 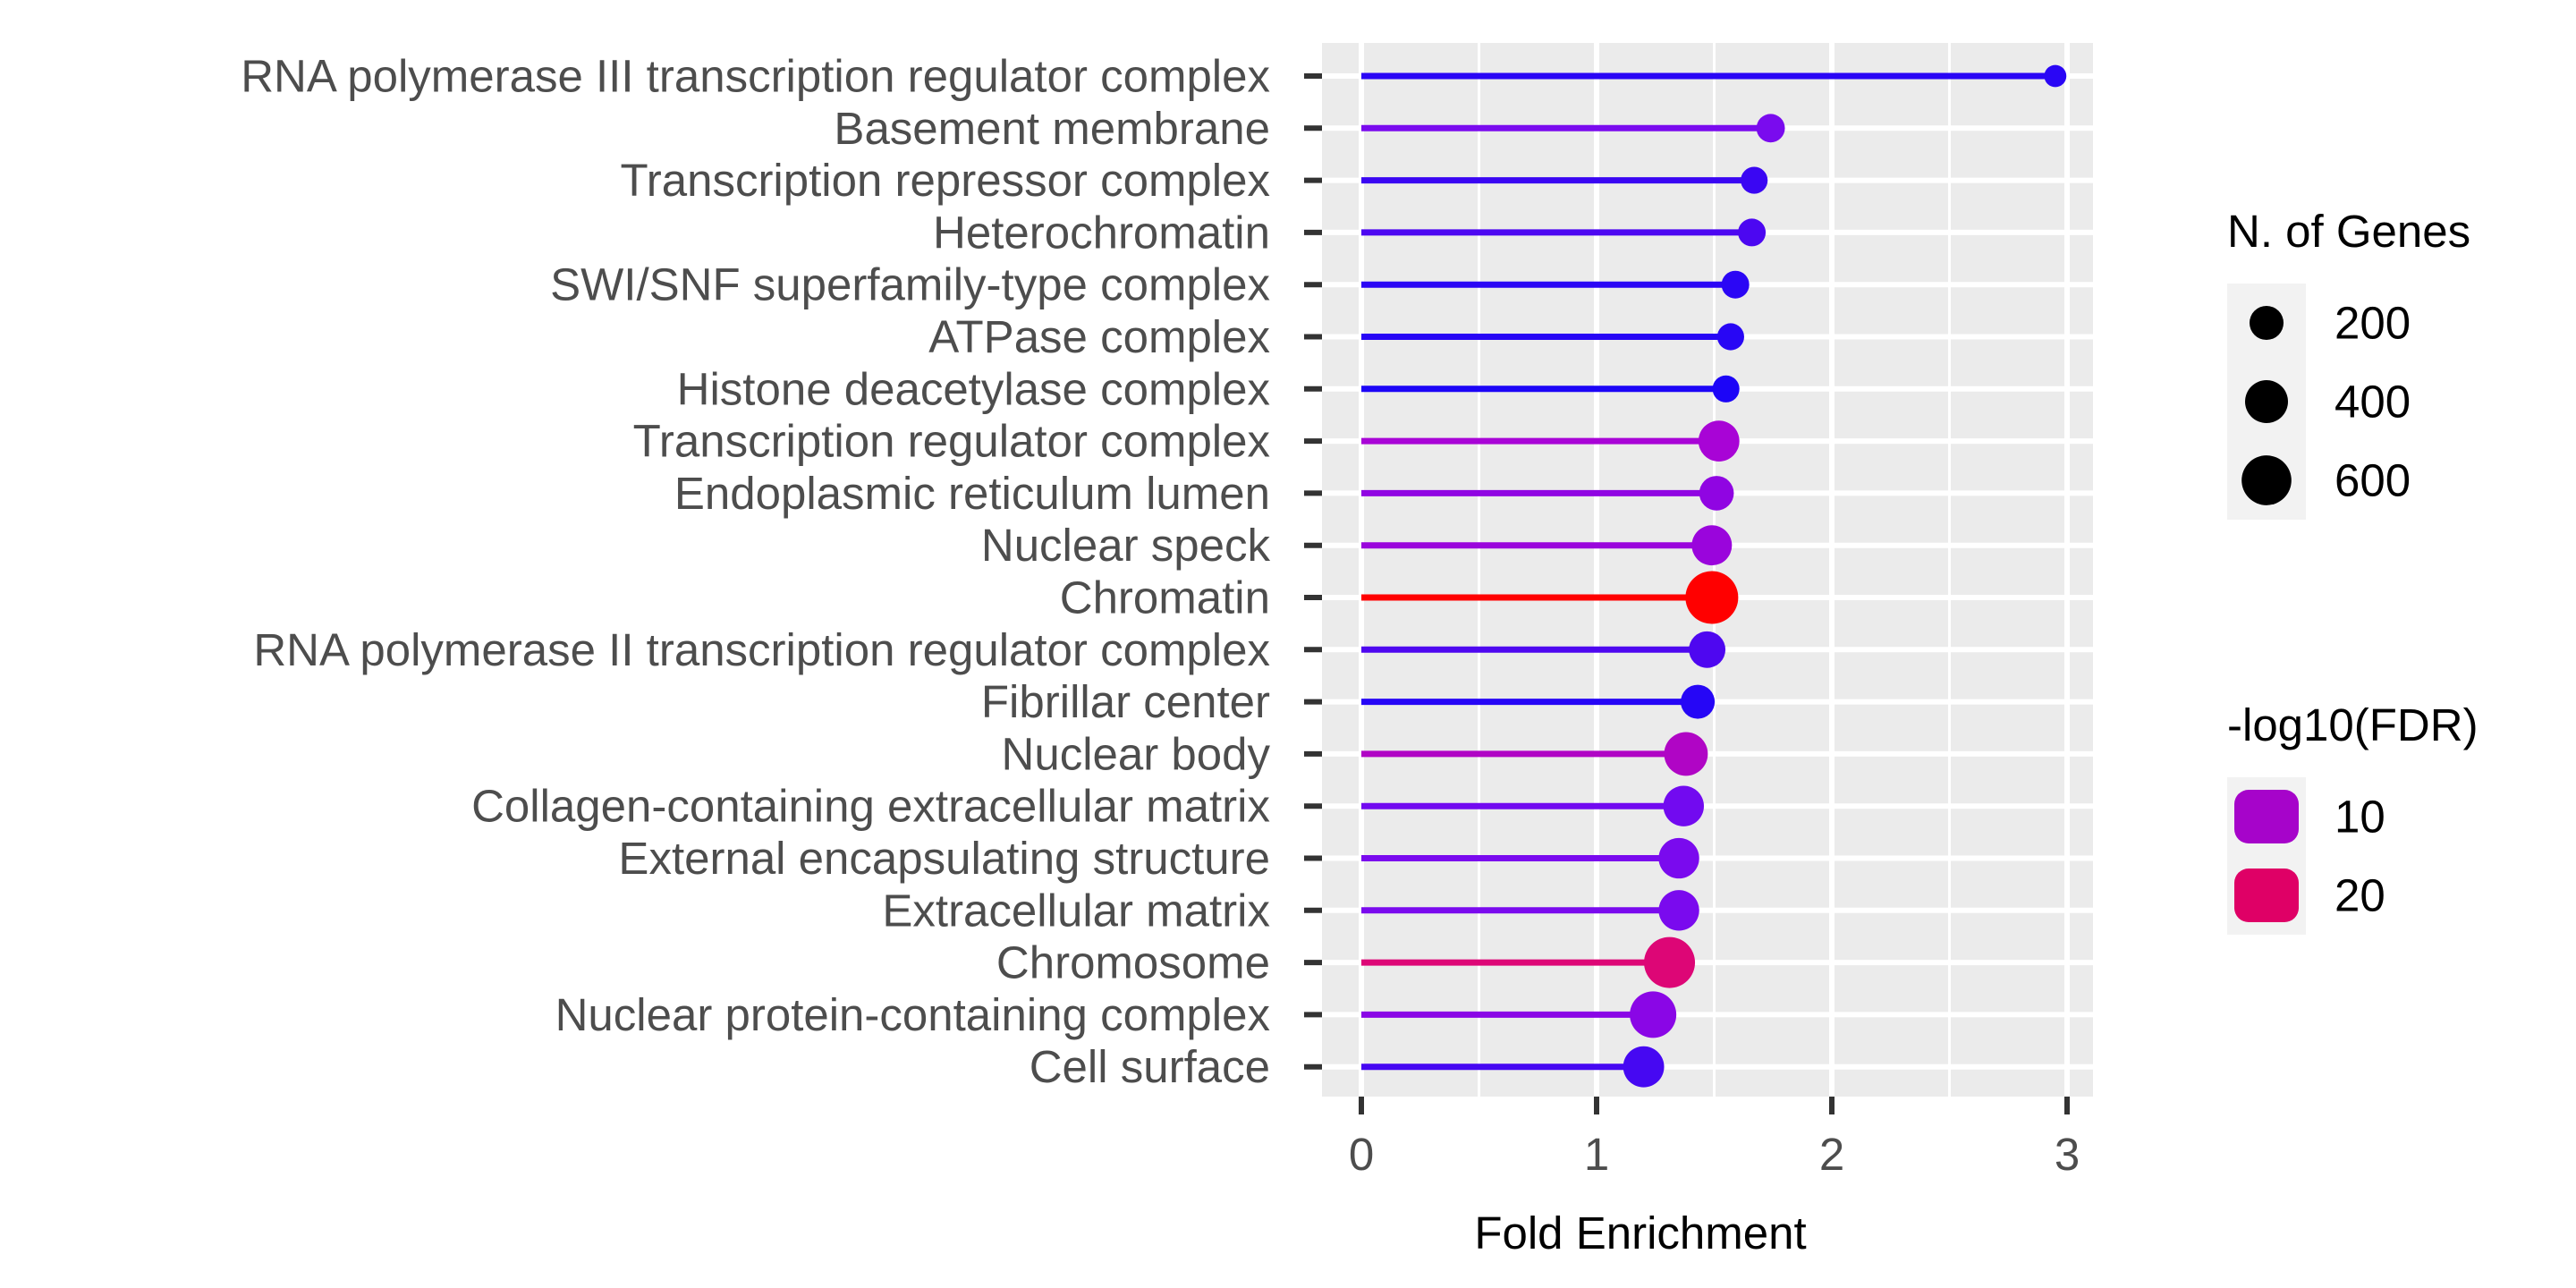 What do you see at coordinates (944, 858) in the screenshot?
I see `y-tick-label: External encapsulating structure` at bounding box center [944, 858].